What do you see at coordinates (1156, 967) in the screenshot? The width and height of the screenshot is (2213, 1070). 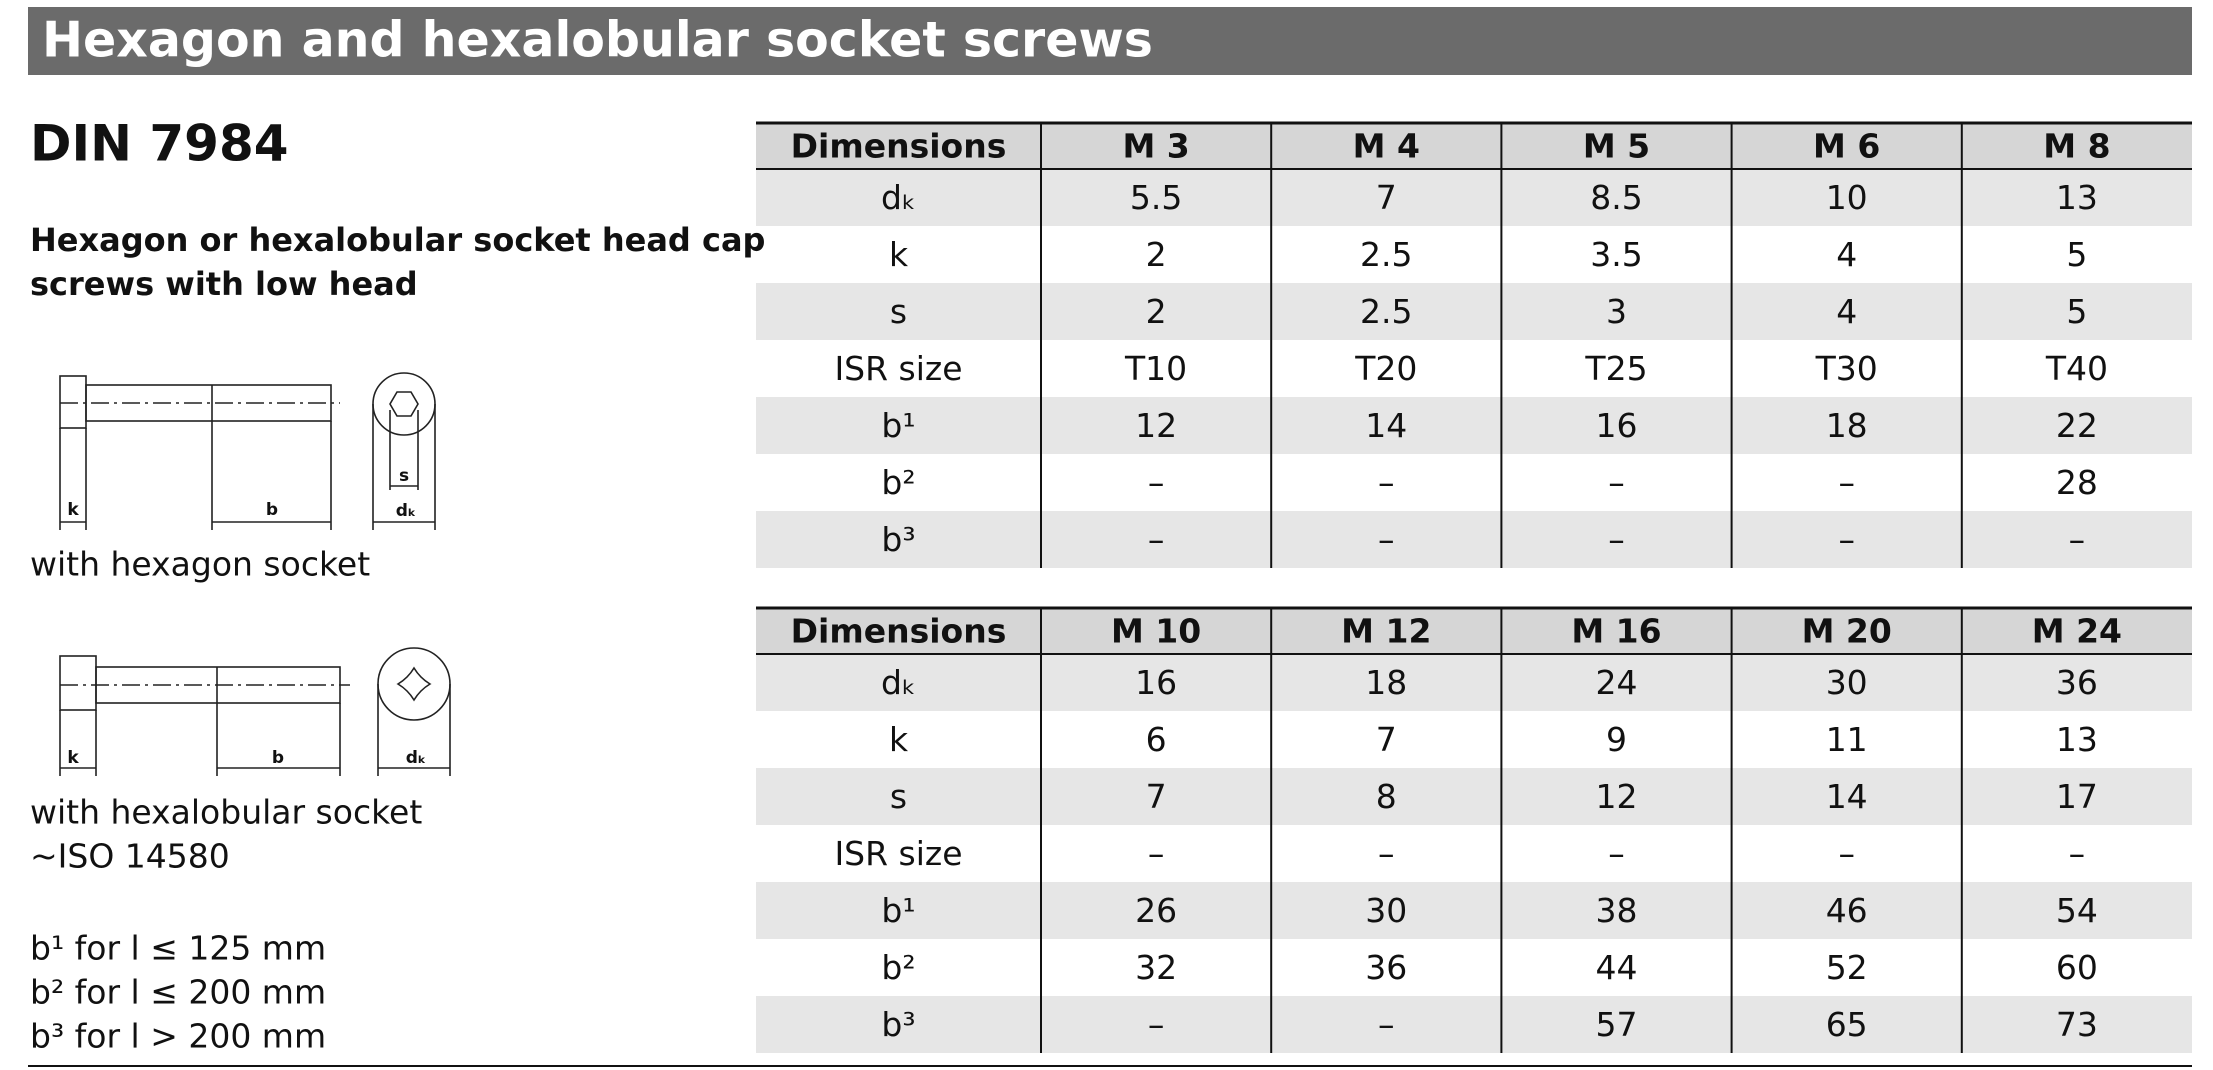 I see `cell: 32` at bounding box center [1156, 967].